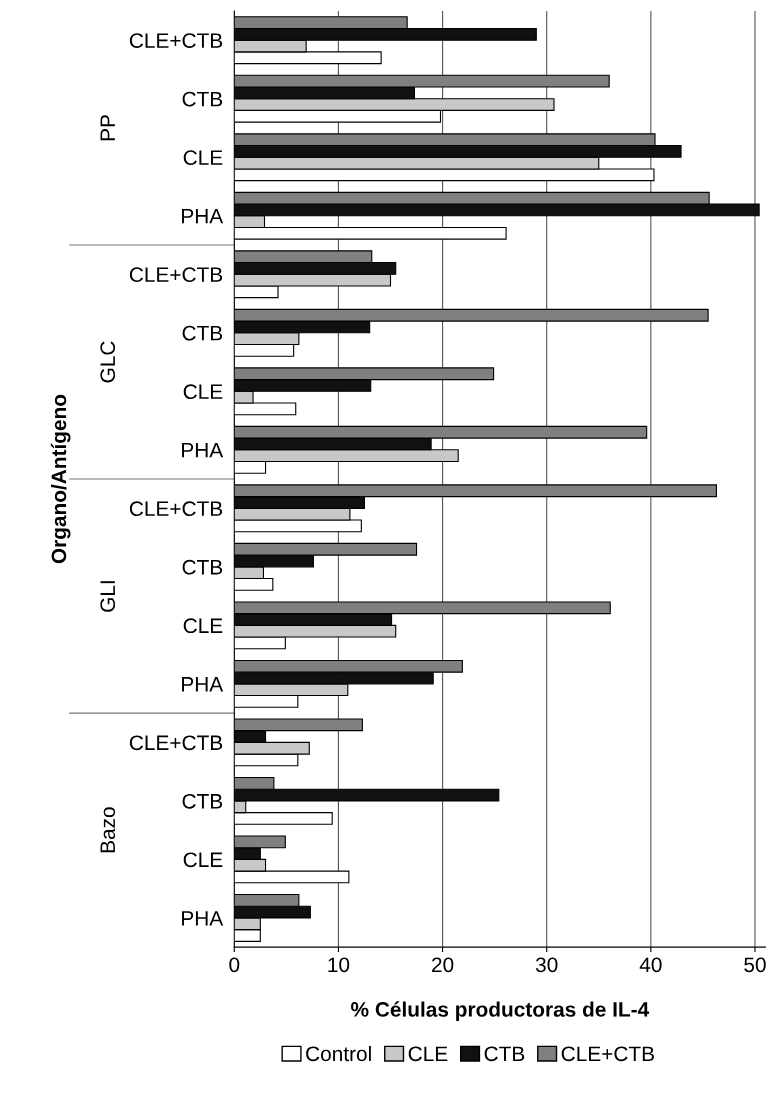 Image resolution: width=781 pixels, height=1095 pixels. I want to click on x-tick-label: 40, so click(650, 965).